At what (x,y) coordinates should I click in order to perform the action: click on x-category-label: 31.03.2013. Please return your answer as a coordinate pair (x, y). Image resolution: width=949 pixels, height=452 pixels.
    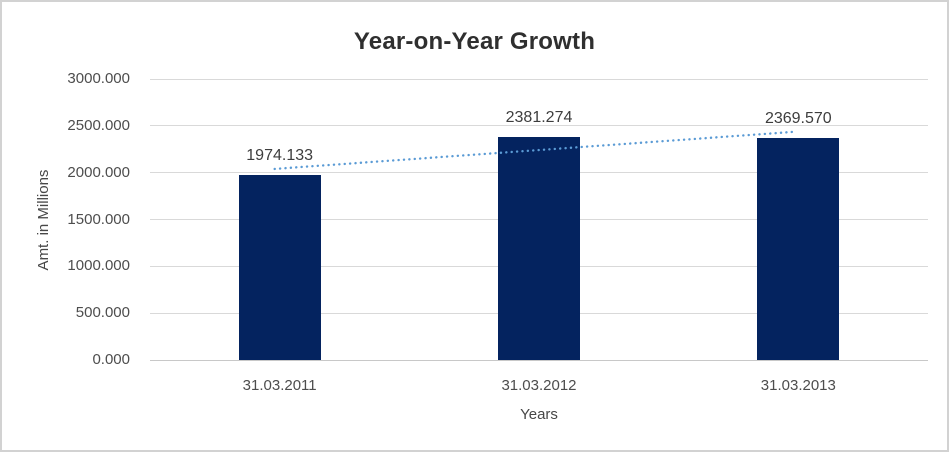
    Looking at the image, I should click on (798, 385).